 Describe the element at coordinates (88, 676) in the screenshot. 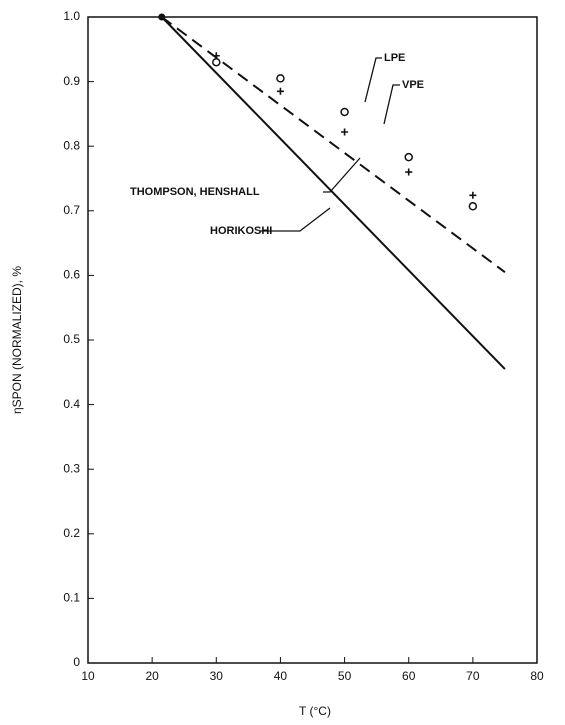

I see `x-tick-label: 10` at that location.